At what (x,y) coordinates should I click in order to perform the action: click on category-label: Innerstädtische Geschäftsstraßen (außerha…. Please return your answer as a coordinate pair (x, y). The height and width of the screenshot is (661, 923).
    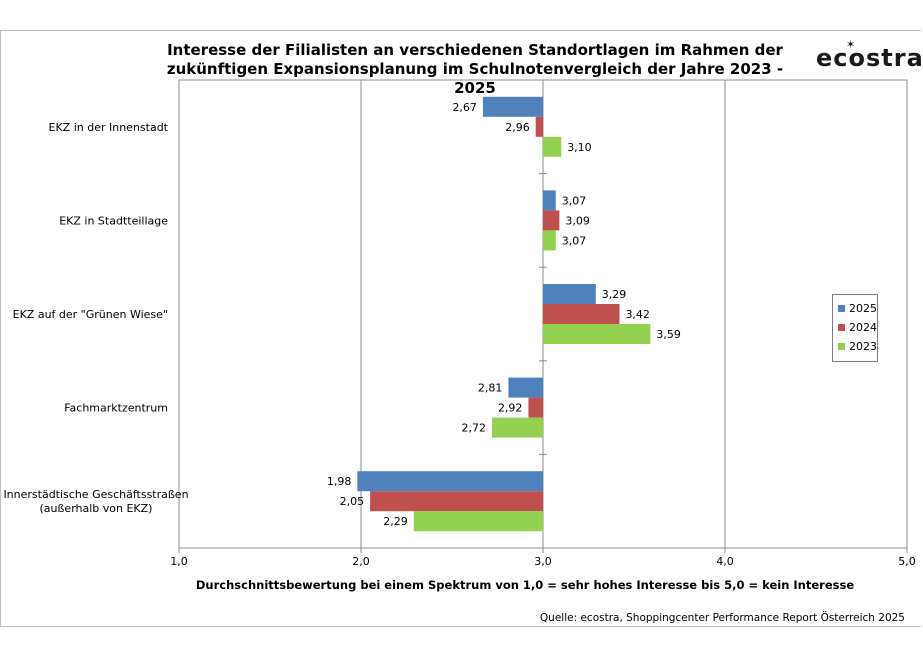
    Looking at the image, I should click on (95, 501).